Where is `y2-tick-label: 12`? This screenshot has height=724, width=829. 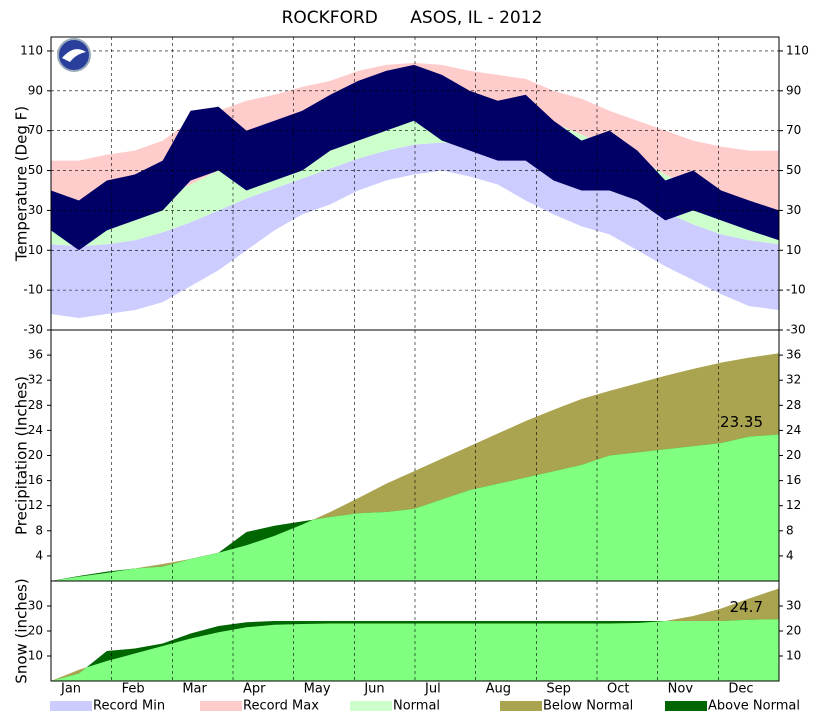
y2-tick-label: 12 is located at coordinates (793, 505).